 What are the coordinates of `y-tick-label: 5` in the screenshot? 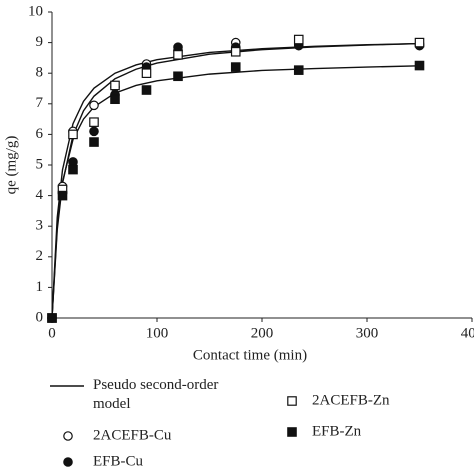 It's located at (40, 164).